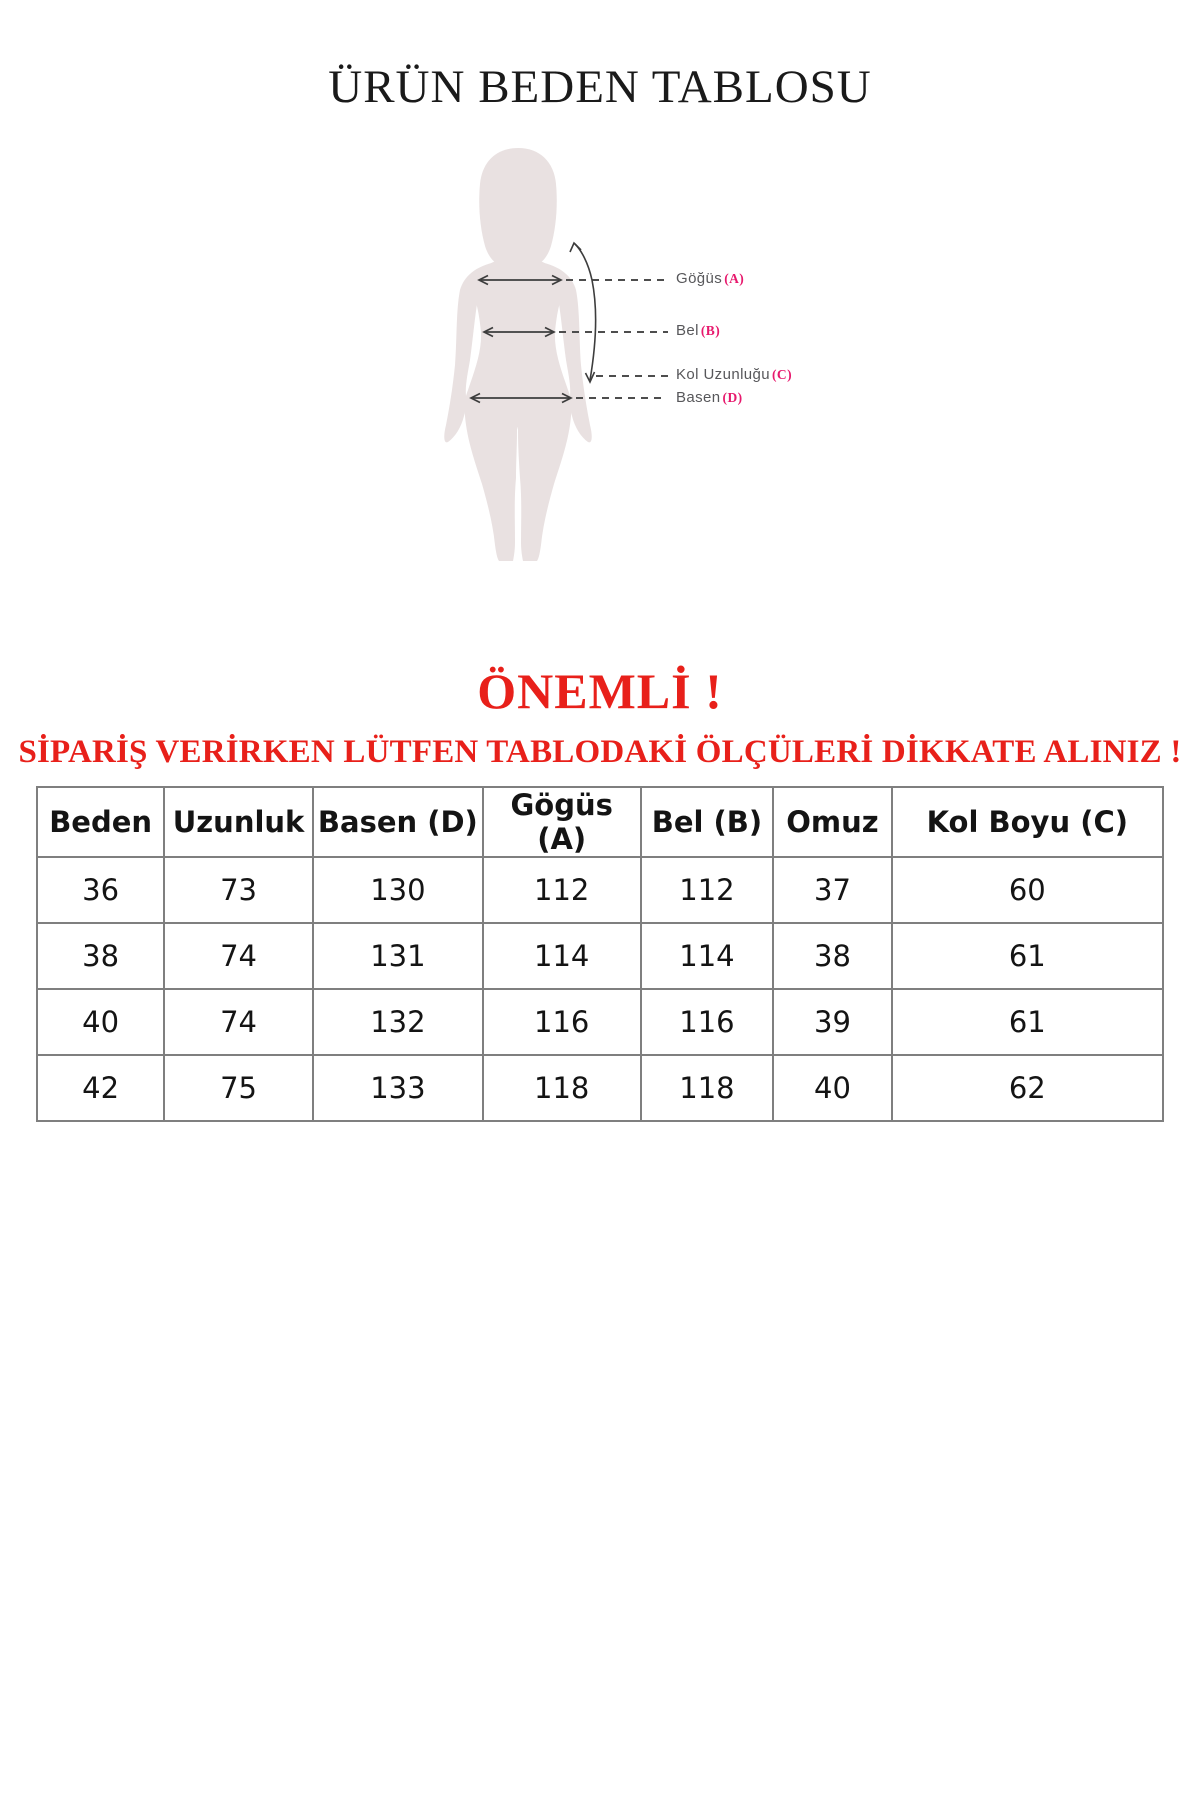 The width and height of the screenshot is (1200, 1800). Describe the element at coordinates (521, 398) in the screenshot. I see `hip-arrow` at that location.